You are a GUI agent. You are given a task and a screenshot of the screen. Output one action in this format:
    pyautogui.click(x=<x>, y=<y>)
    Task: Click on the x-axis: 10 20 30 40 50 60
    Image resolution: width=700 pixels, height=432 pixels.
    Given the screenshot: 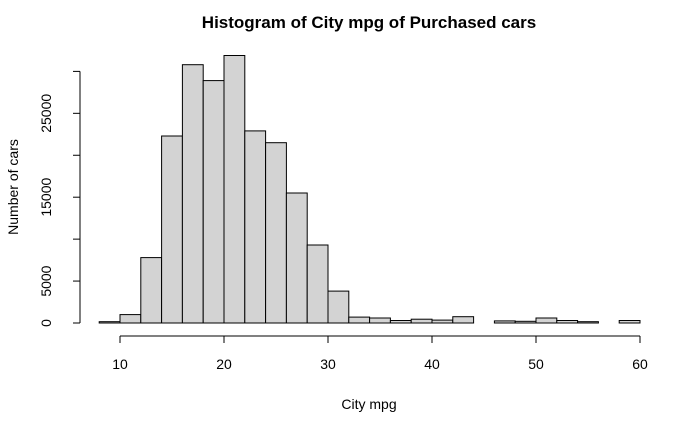 What is the action you would take?
    pyautogui.click(x=380, y=353)
    